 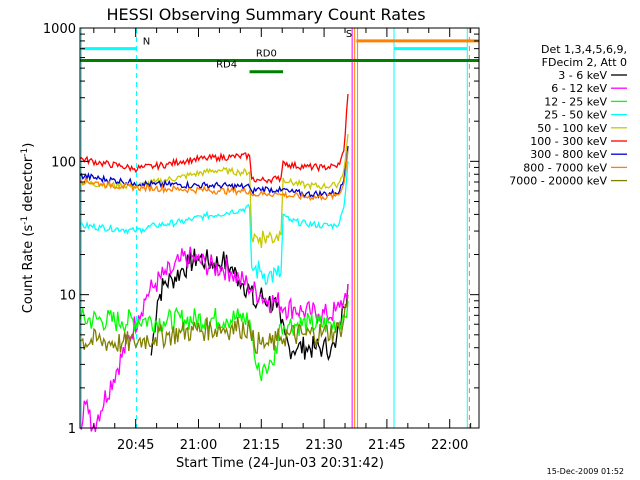 What do you see at coordinates (568, 154) in the screenshot?
I see `legend-label-6: 300 - 800 keV` at bounding box center [568, 154].